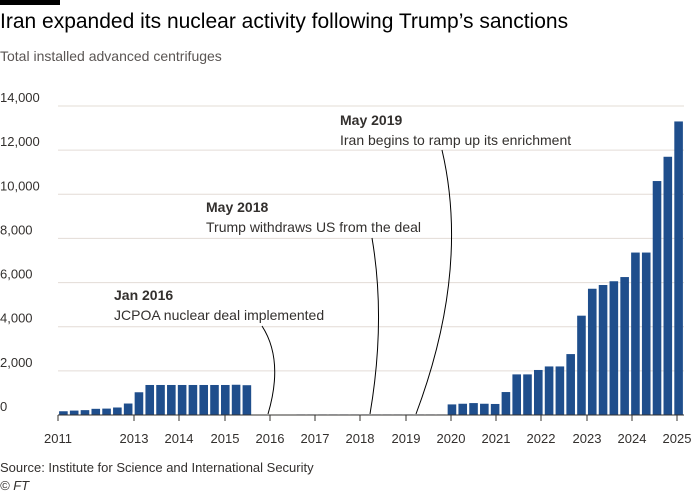 The height and width of the screenshot is (500, 700). What do you see at coordinates (20, 97) in the screenshot?
I see `y-tick-label: 14,000` at bounding box center [20, 97].